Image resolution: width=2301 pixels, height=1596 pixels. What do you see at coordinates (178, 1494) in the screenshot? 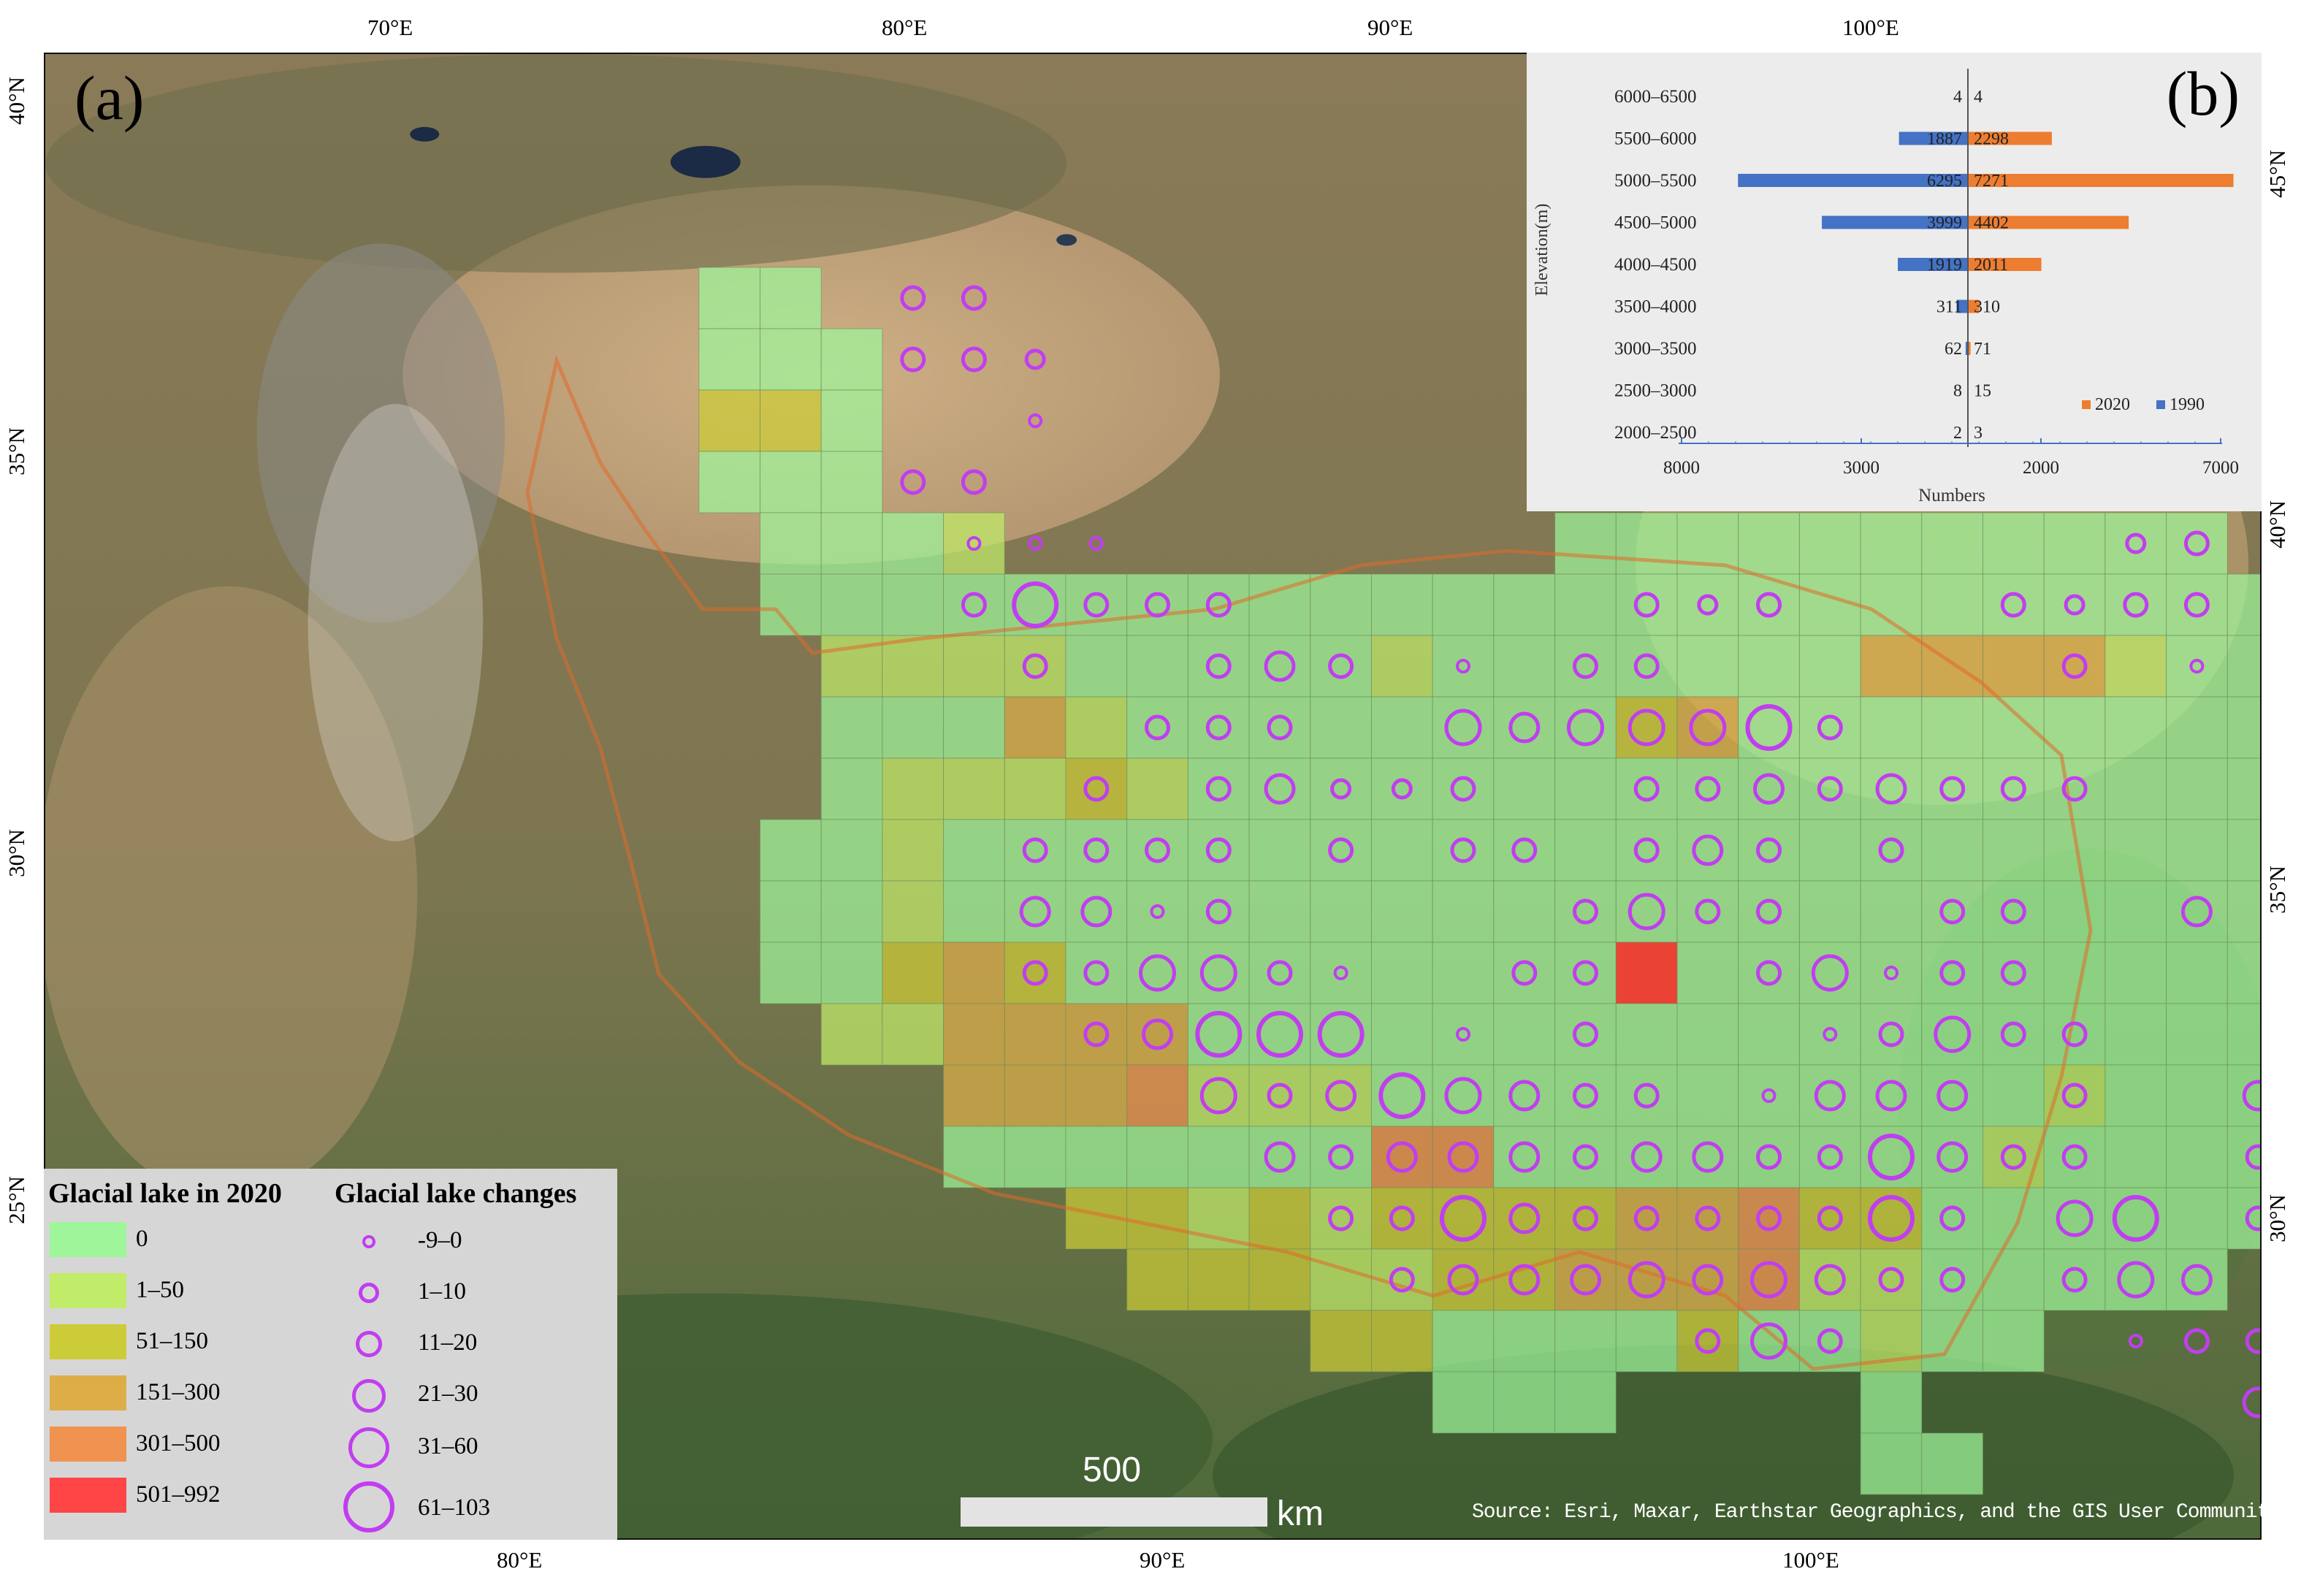
I see `legend-label-5: 501–992` at bounding box center [178, 1494].